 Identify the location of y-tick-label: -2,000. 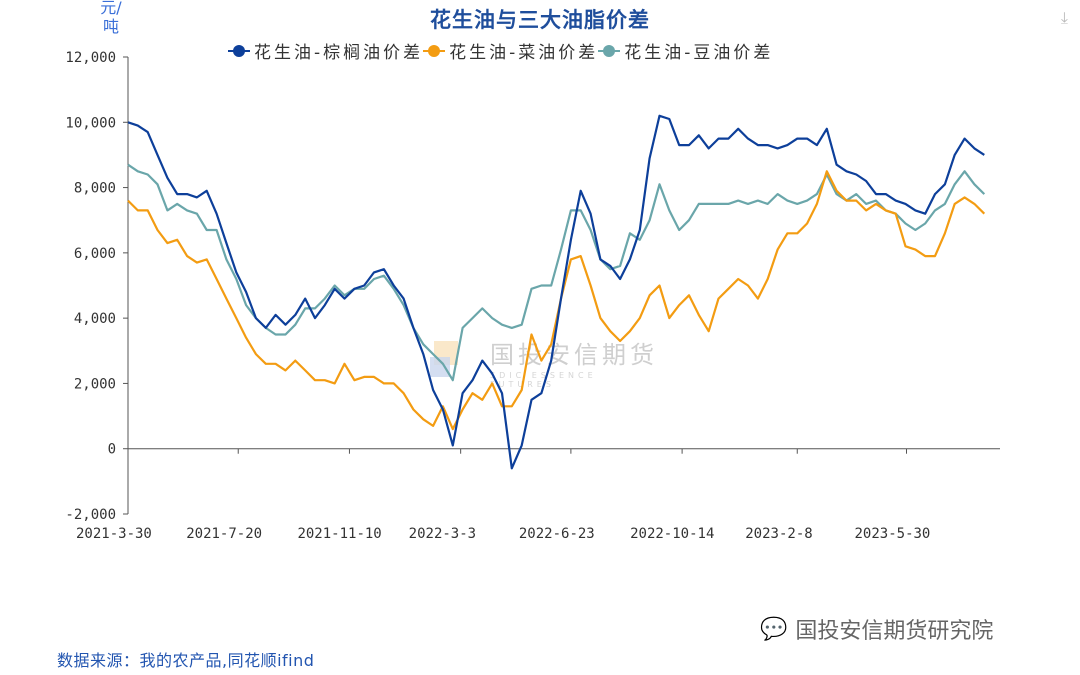
(90, 515).